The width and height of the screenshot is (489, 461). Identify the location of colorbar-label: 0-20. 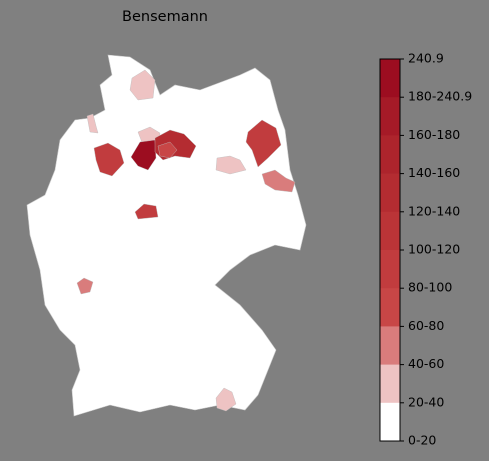
(422, 440).